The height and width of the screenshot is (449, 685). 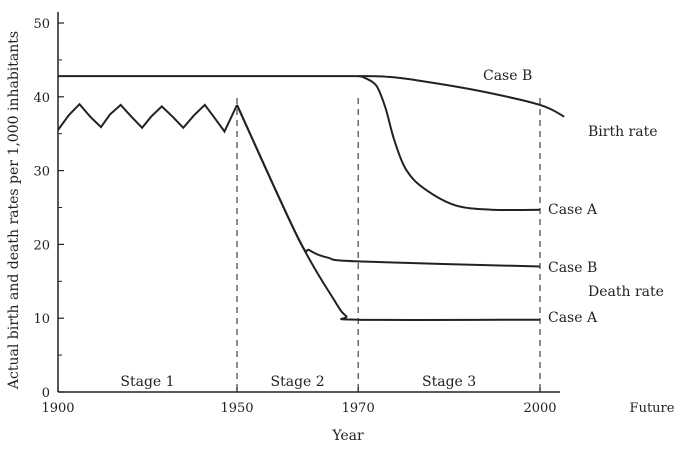 What do you see at coordinates (57, 408) in the screenshot?
I see `x-tick-label: 1900` at bounding box center [57, 408].